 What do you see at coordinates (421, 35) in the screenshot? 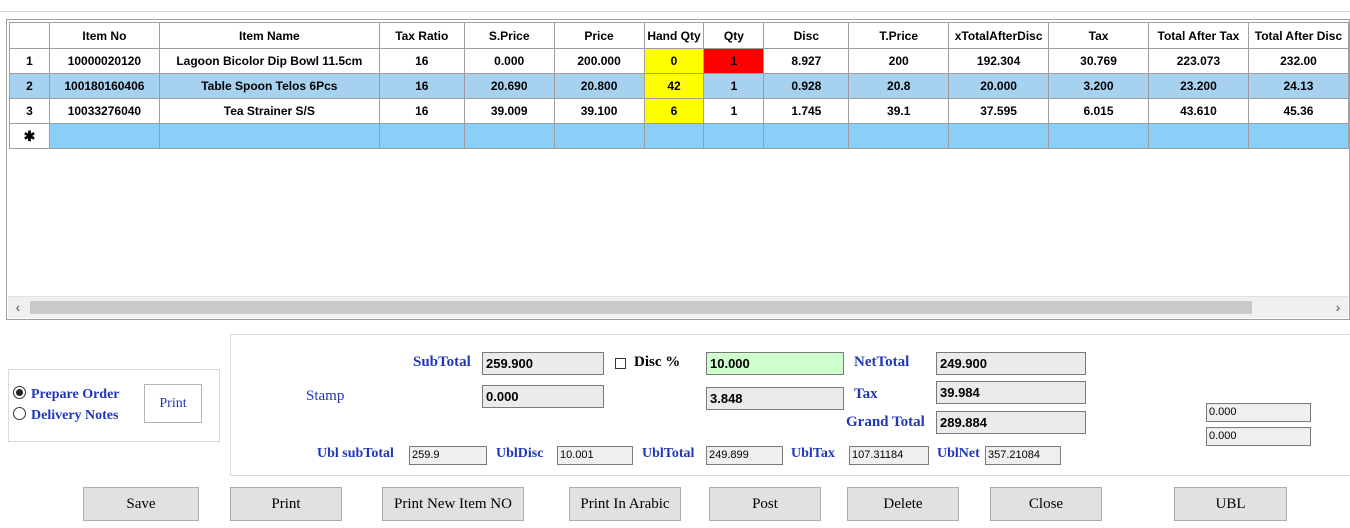
I see `col-tax-ratio: Tax Ratio` at bounding box center [421, 35].